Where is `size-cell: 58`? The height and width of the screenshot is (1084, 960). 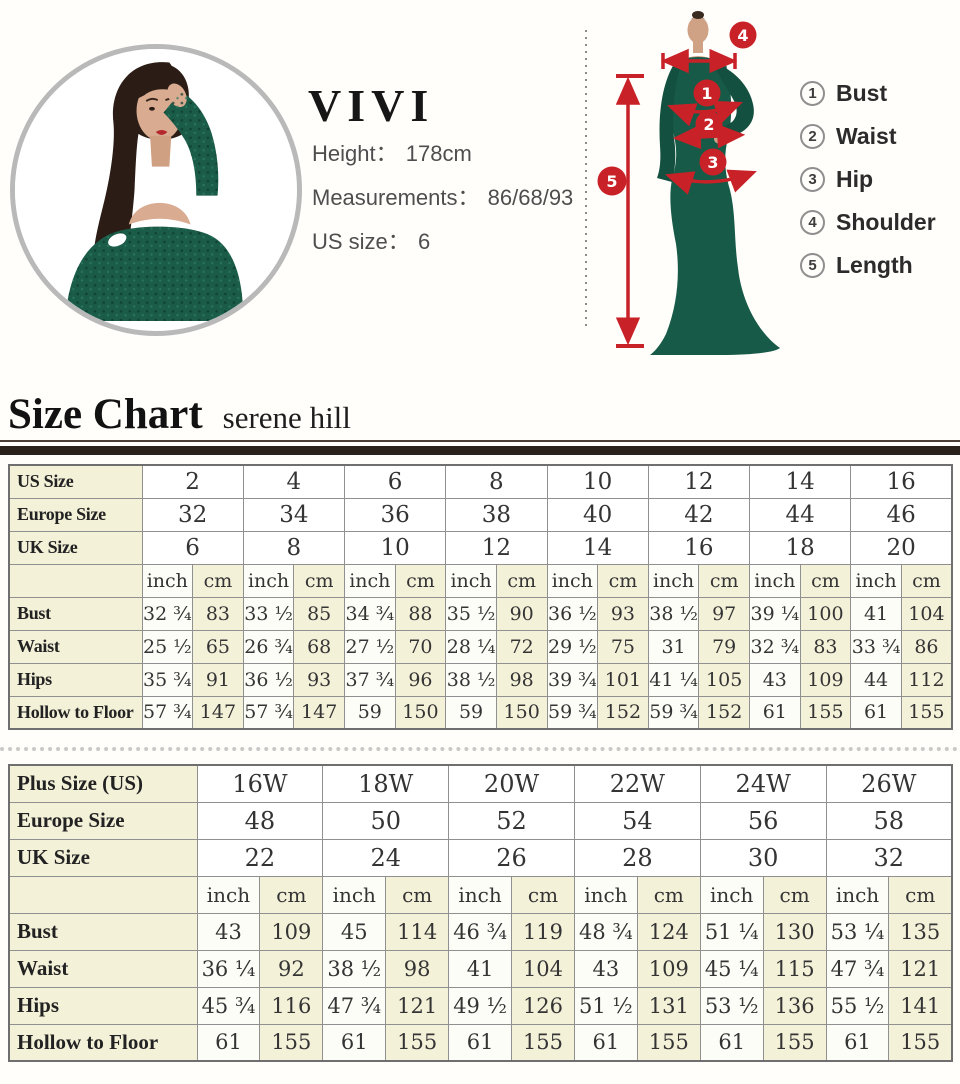
size-cell: 58 is located at coordinates (889, 820).